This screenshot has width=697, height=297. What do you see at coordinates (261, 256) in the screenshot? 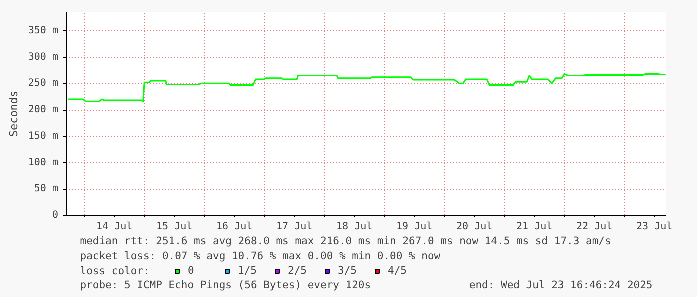
I see `text: packet loss: 0.07 % avg 10.76 % max 0.00 % min 0.00 % now` at bounding box center [261, 256].